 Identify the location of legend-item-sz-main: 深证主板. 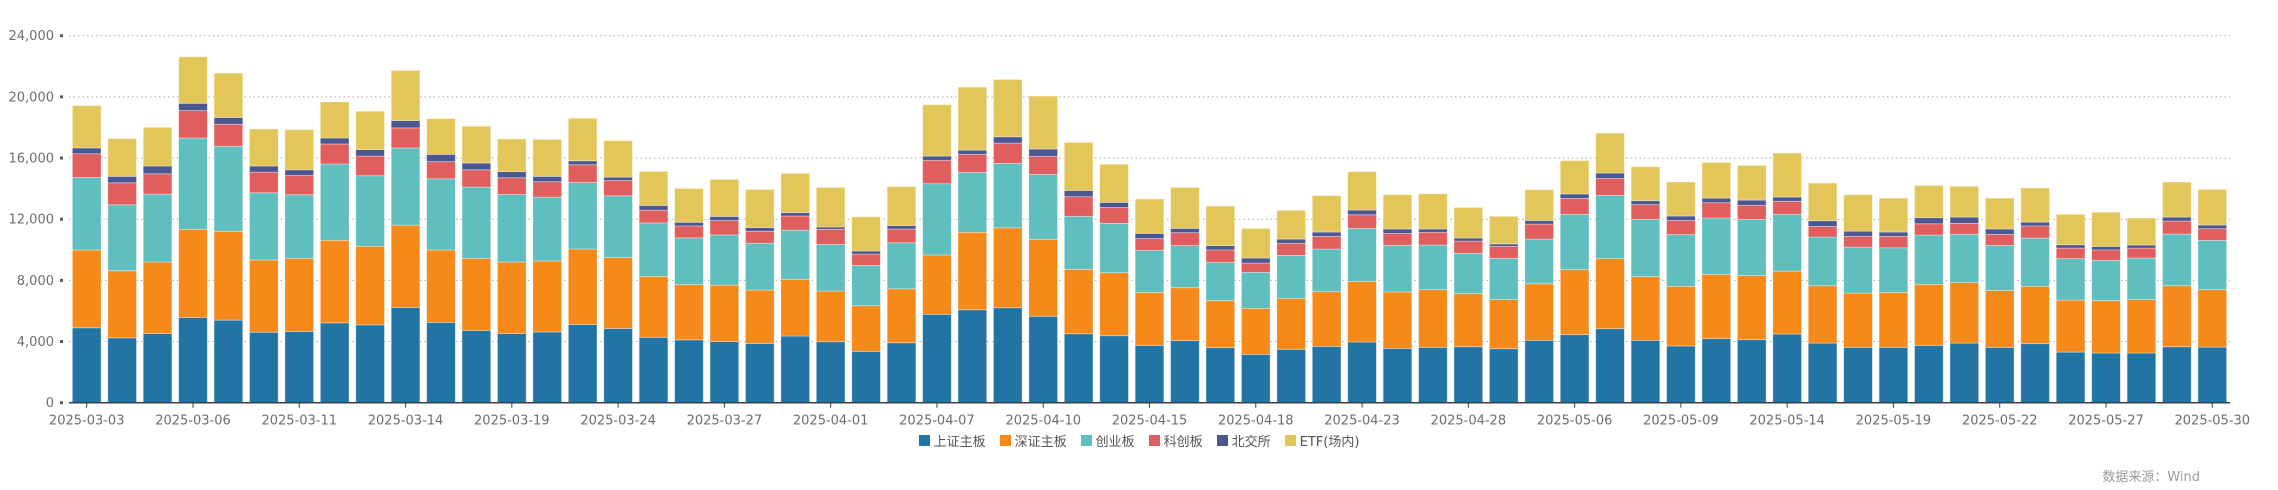
(1033, 440).